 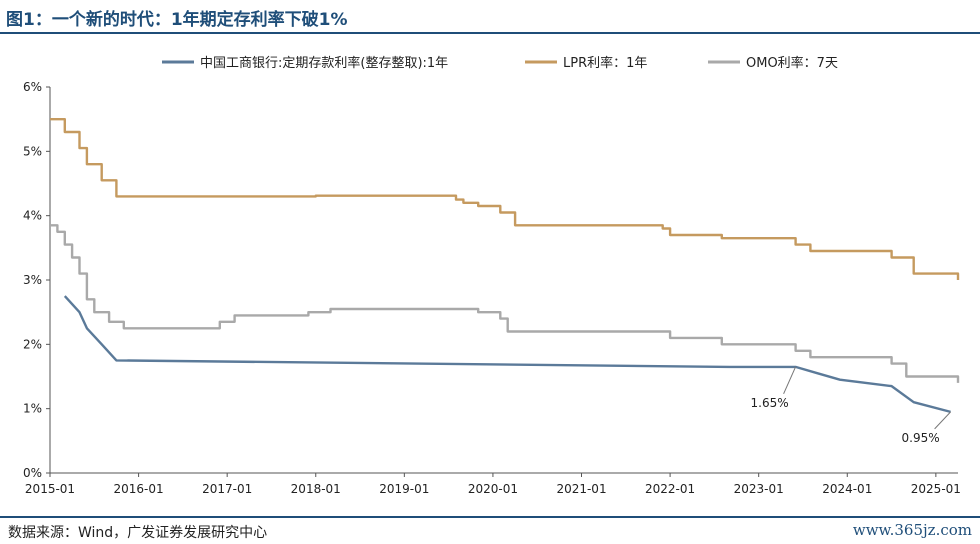 I want to click on y-tick-label-1: 1%, so click(x=32, y=409).